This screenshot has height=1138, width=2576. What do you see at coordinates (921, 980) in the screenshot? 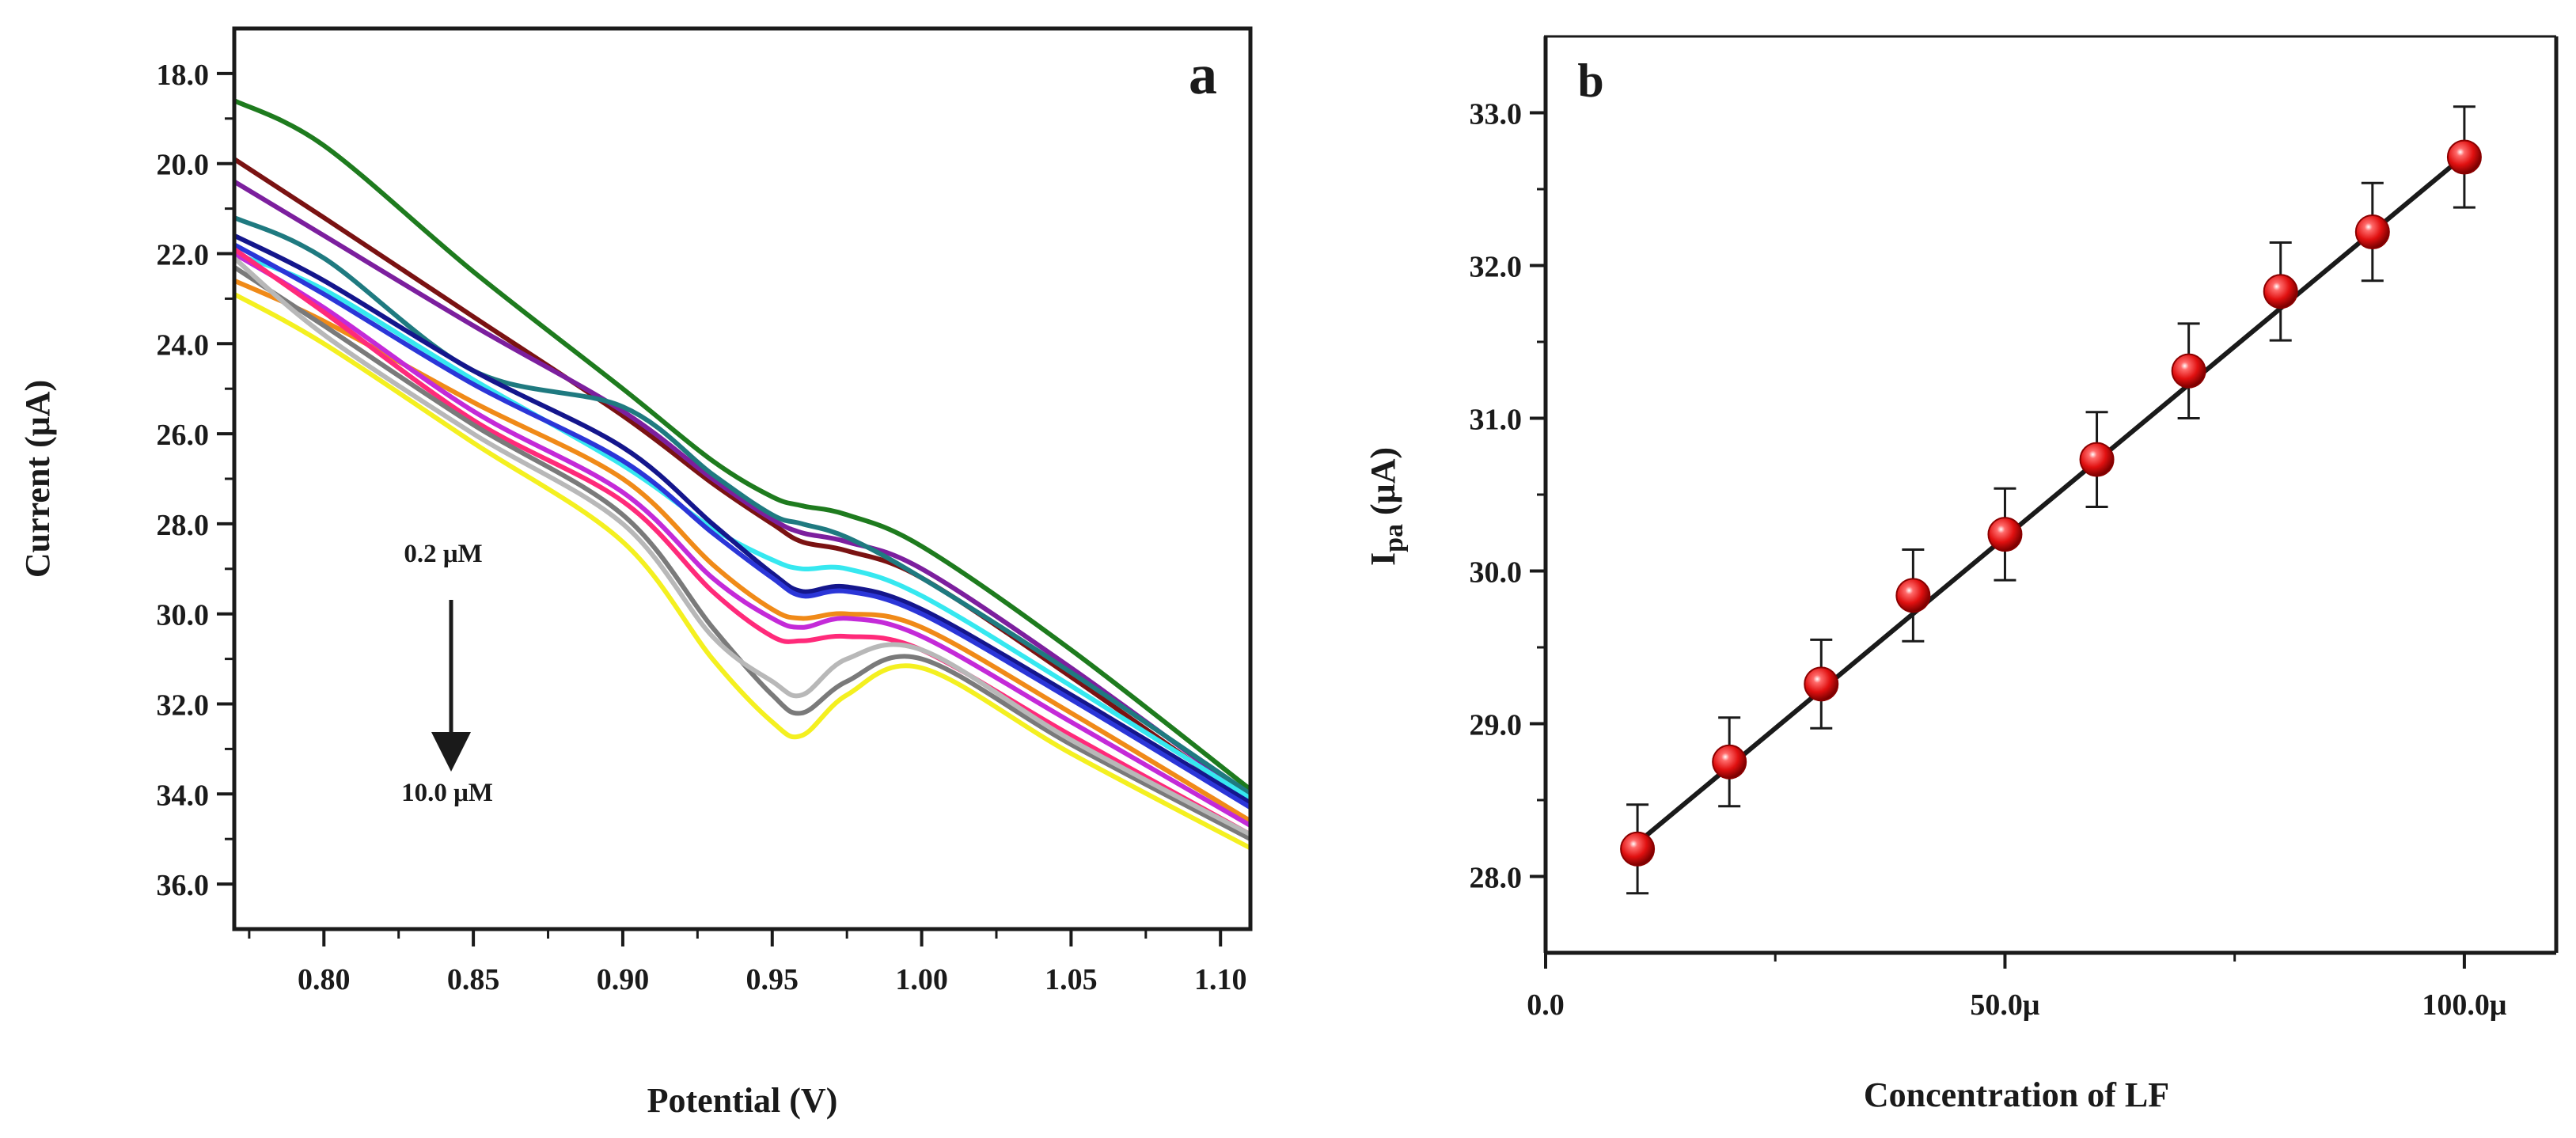
I see `a-x-tick-label: 1.00` at bounding box center [921, 980].